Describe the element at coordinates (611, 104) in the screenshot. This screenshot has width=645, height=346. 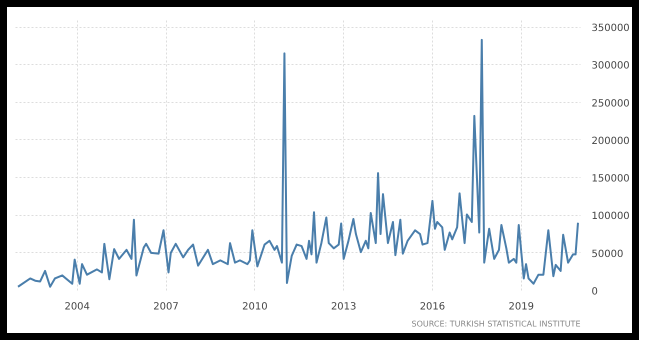
I see `y-tick-label: 250000` at that location.